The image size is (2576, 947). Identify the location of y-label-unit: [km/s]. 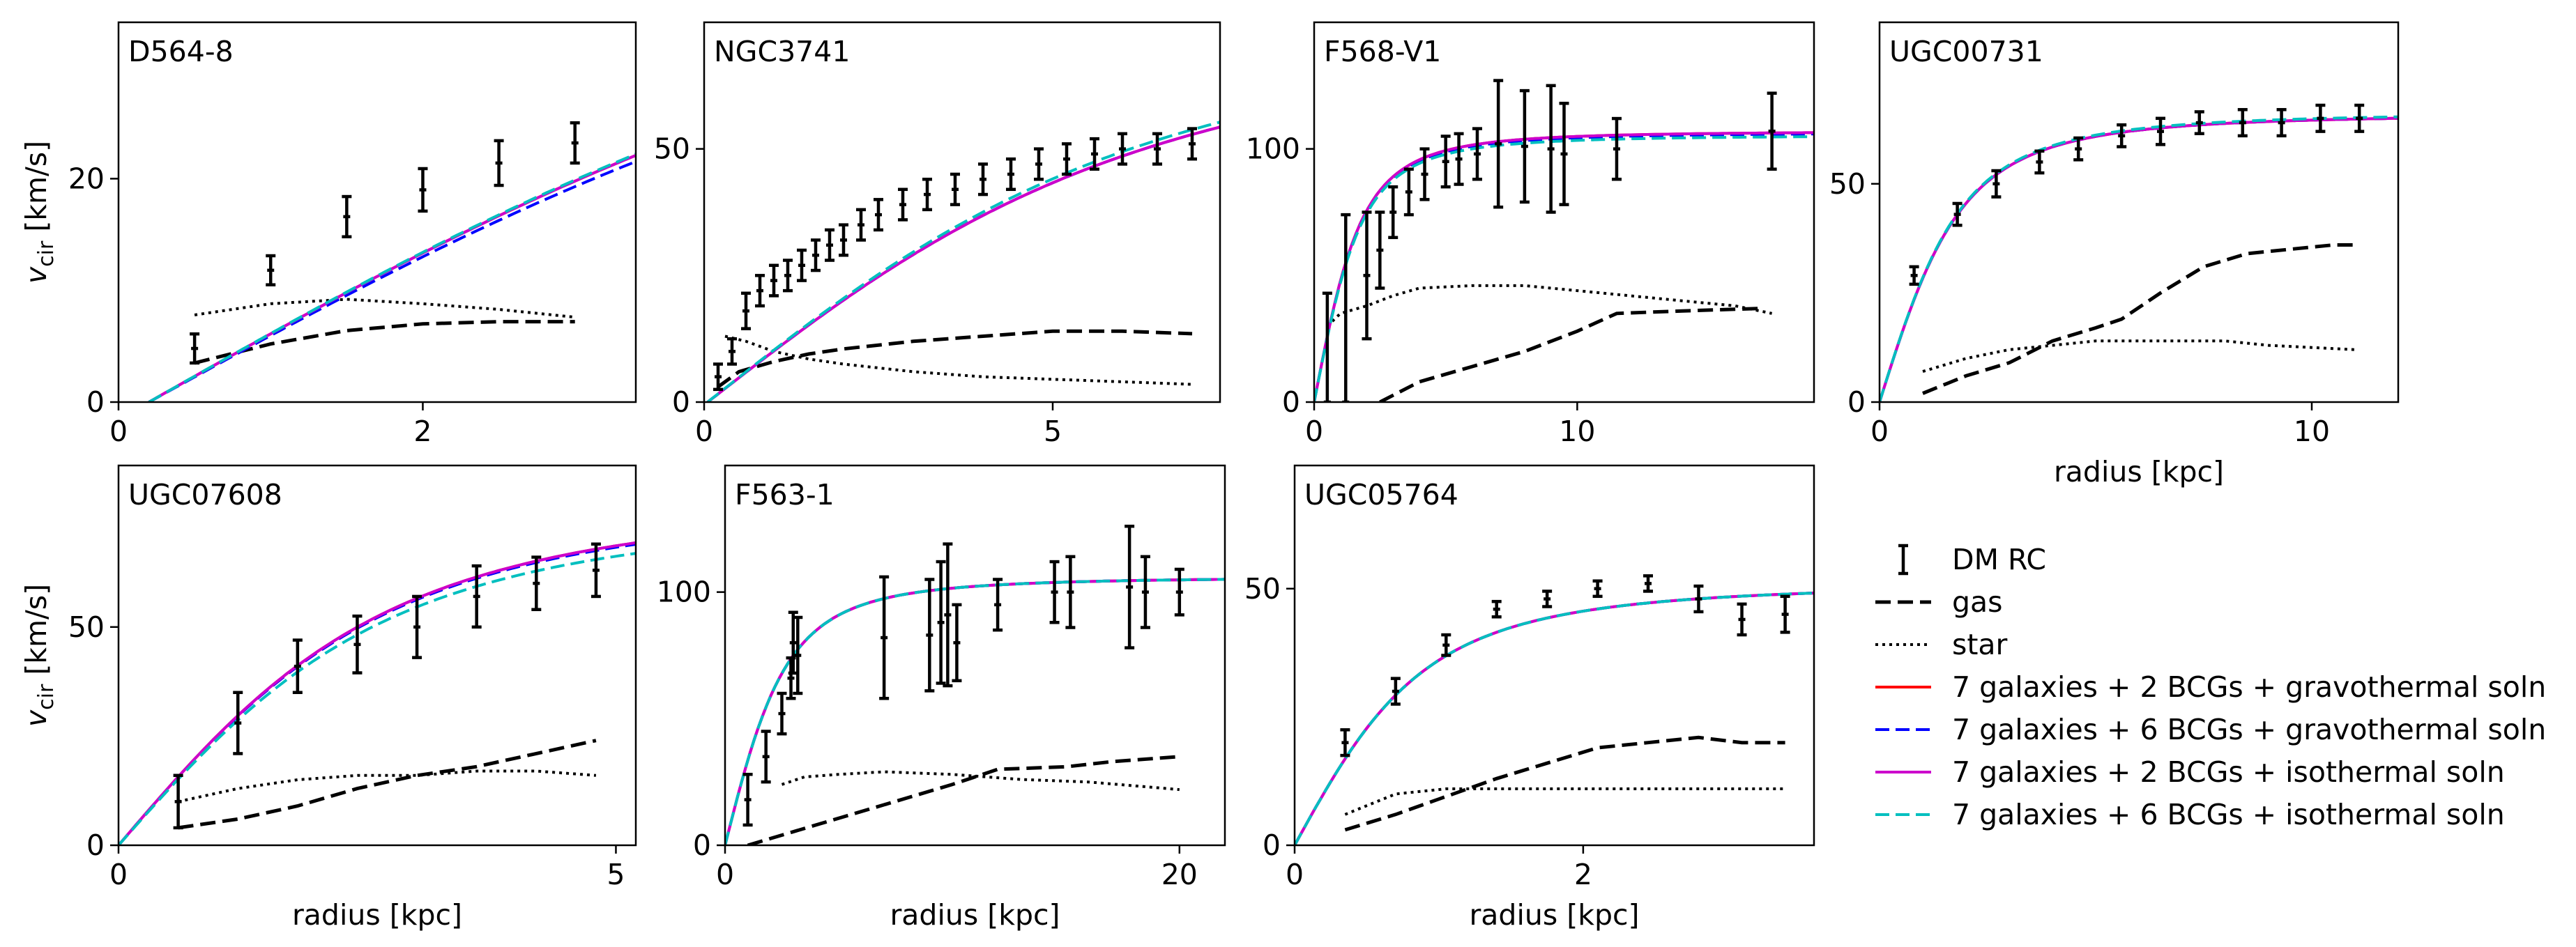
(36, 634).